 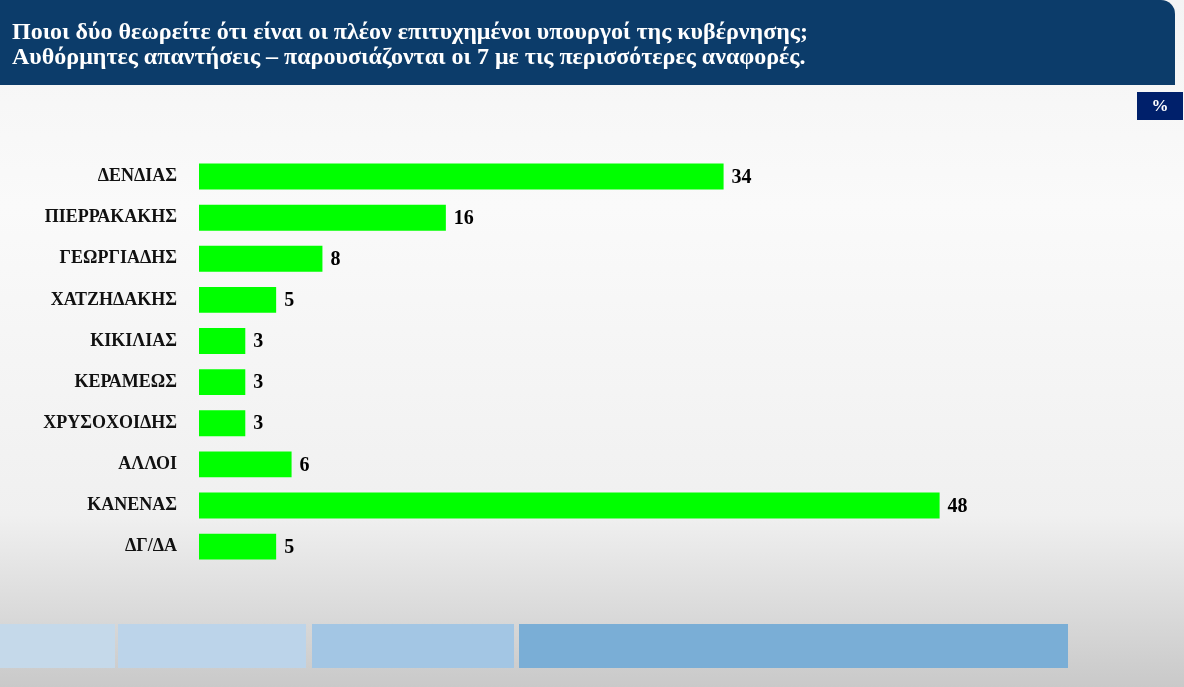 I want to click on y-tick-label: ΔΕΝΔΙΑΣ, so click(x=137, y=175).